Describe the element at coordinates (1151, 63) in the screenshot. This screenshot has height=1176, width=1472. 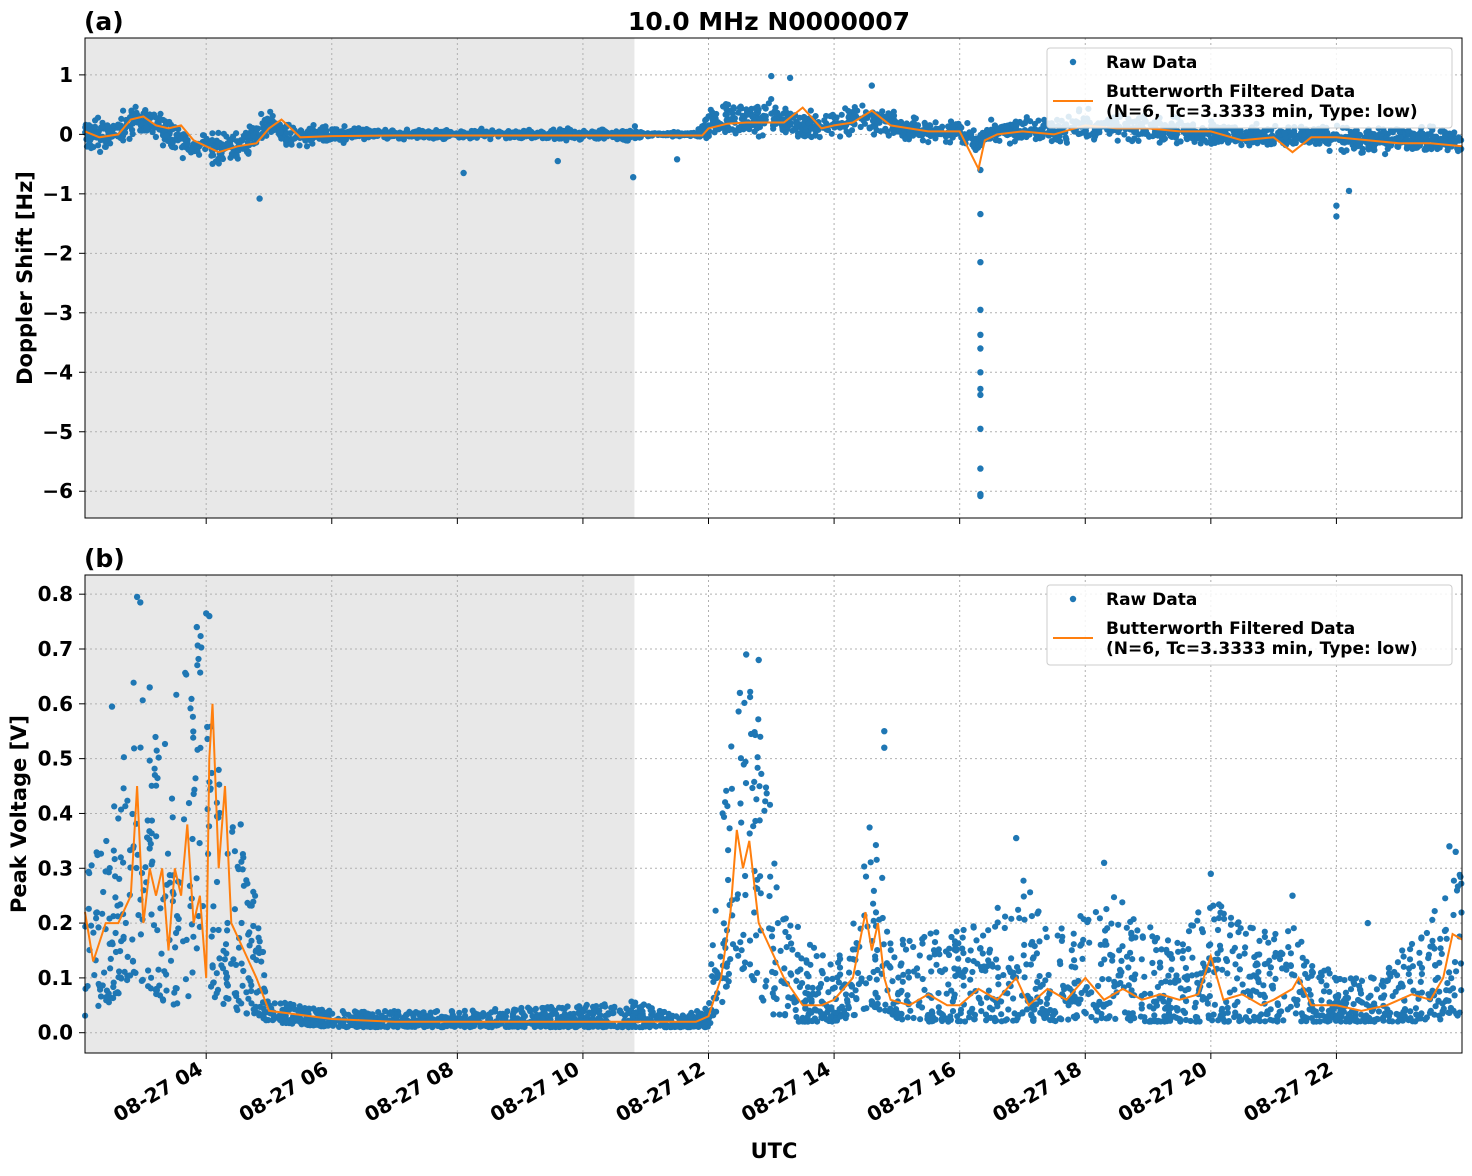
I see `panel-a-legend-raw: Raw Data` at that location.